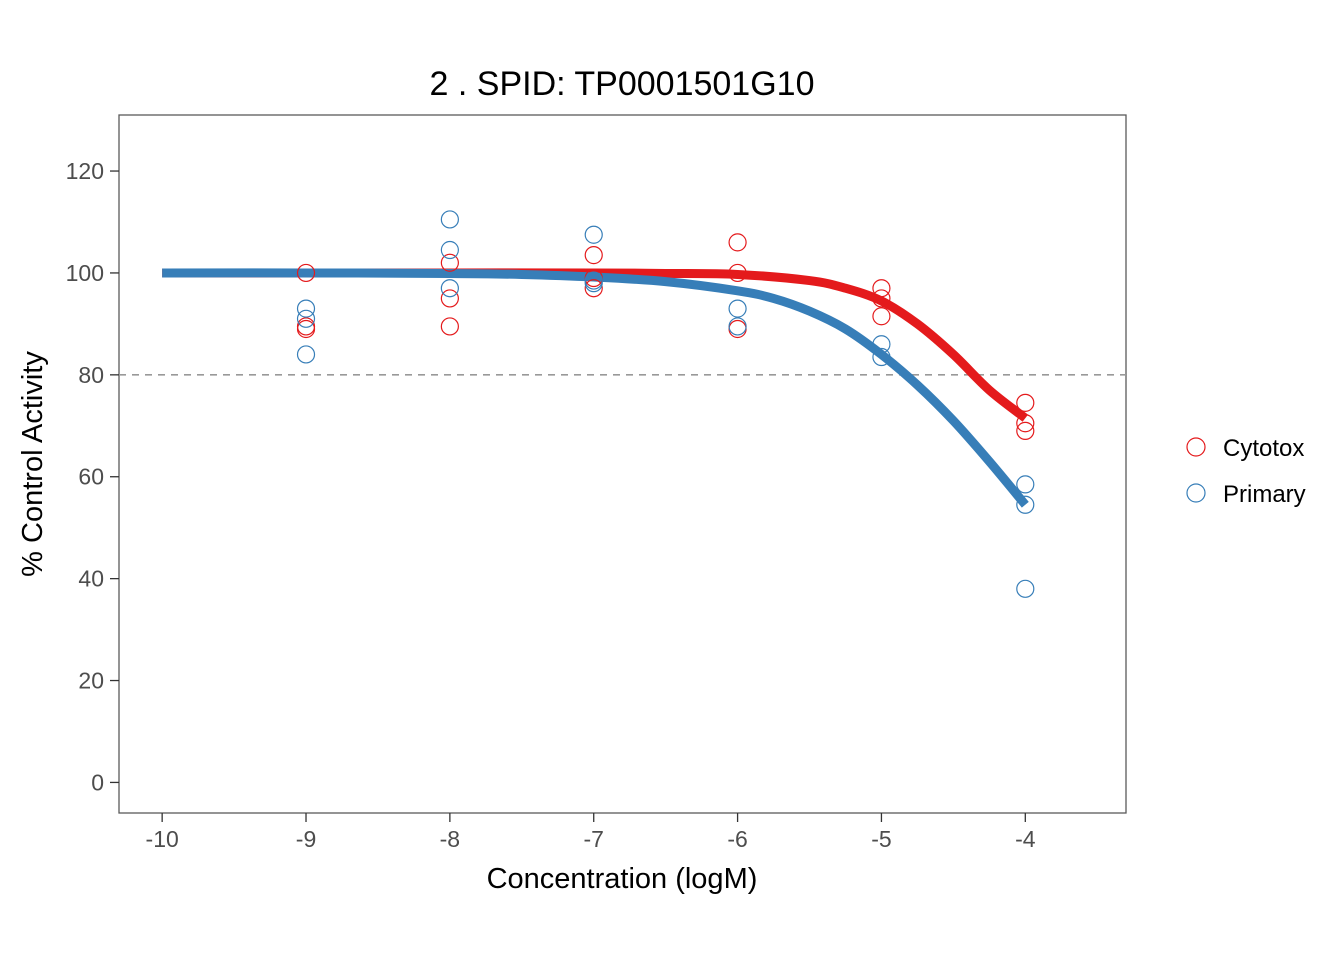 The width and height of the screenshot is (1344, 965). I want to click on x-tick-label: -5, so click(881, 839).